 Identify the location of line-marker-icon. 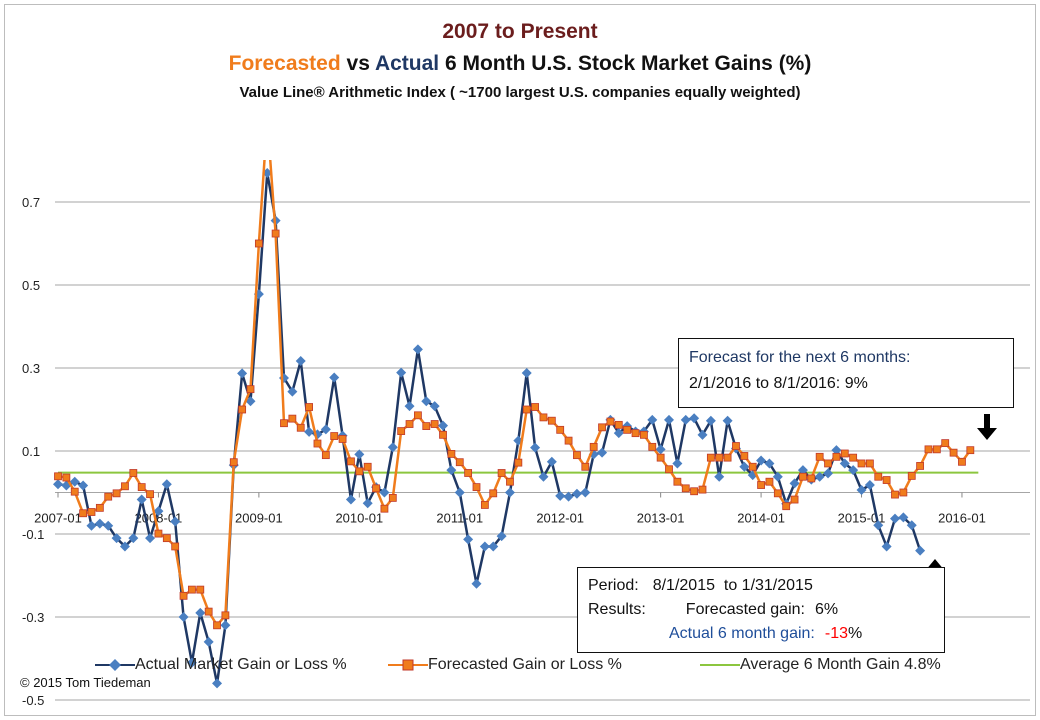
(720, 665).